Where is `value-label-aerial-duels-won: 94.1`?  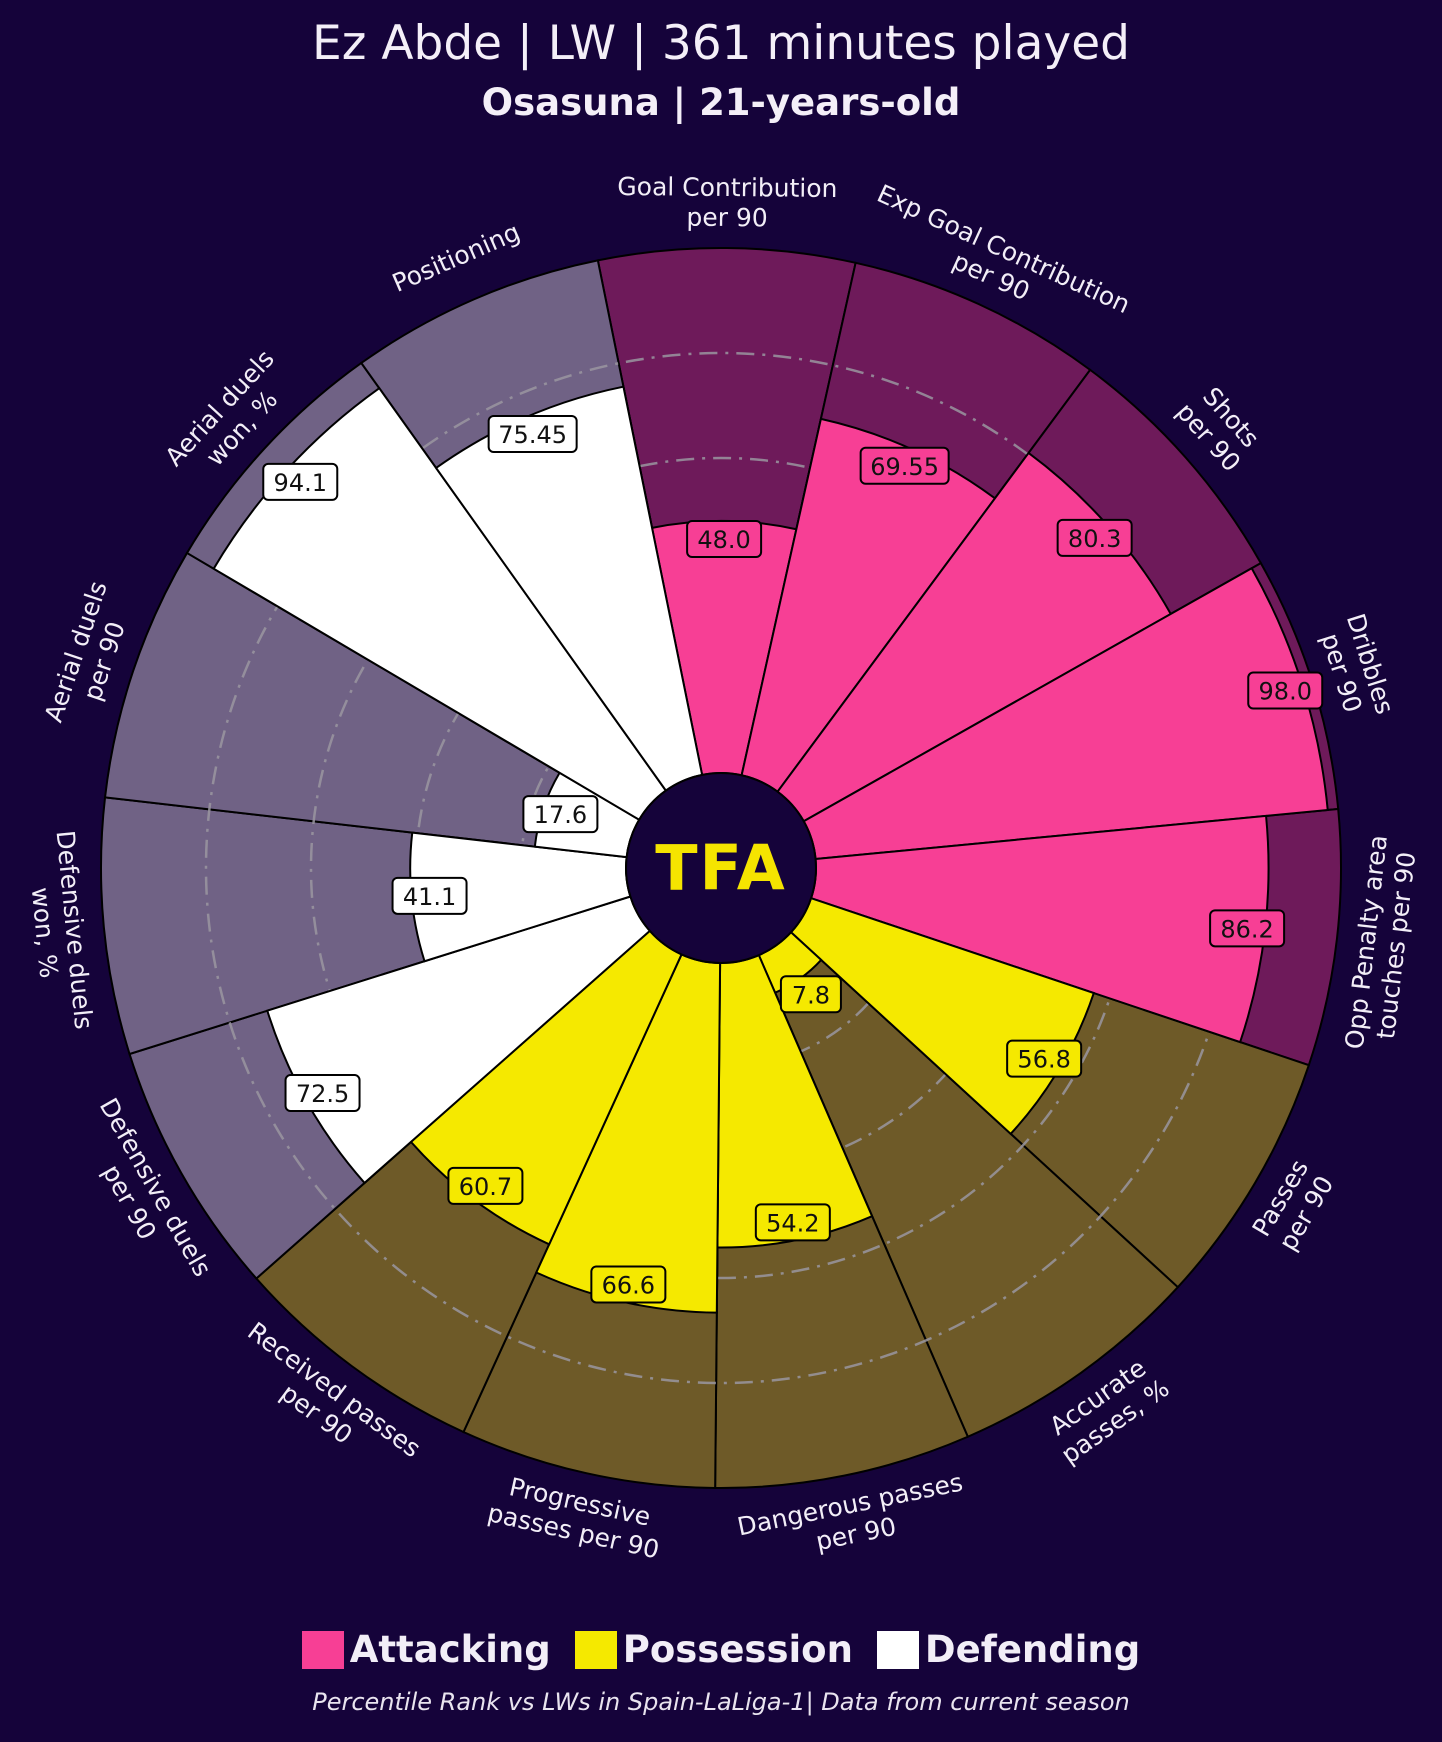 value-label-aerial-duels-won: 94.1 is located at coordinates (300, 481).